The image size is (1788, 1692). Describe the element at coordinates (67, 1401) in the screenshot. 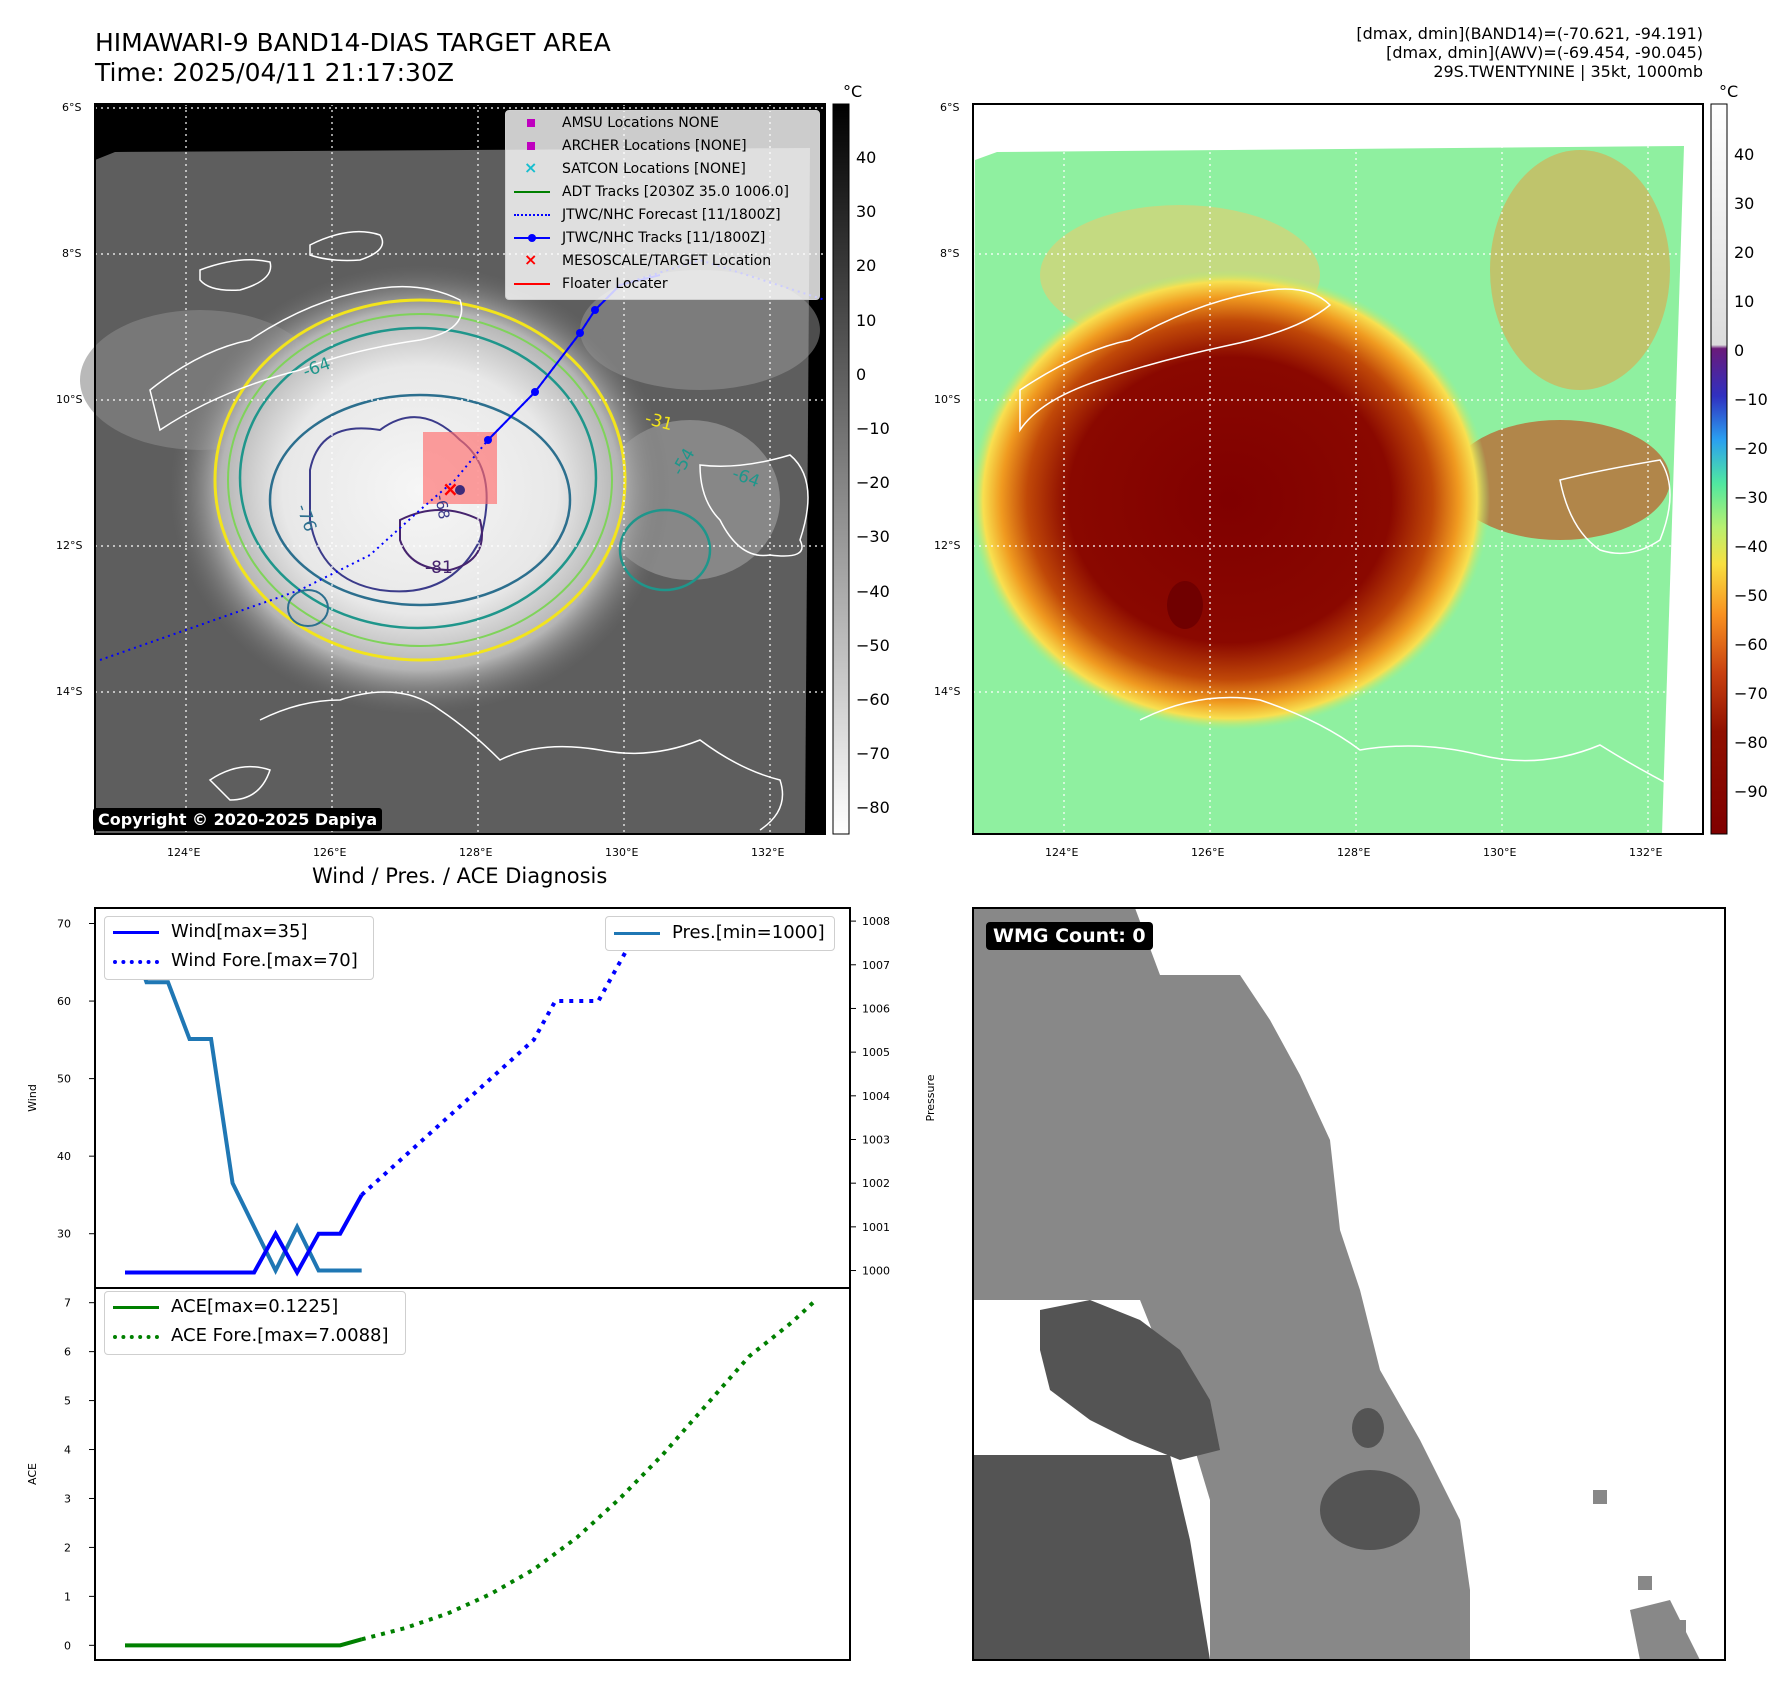

I see `ace-tick-label: 5` at that location.